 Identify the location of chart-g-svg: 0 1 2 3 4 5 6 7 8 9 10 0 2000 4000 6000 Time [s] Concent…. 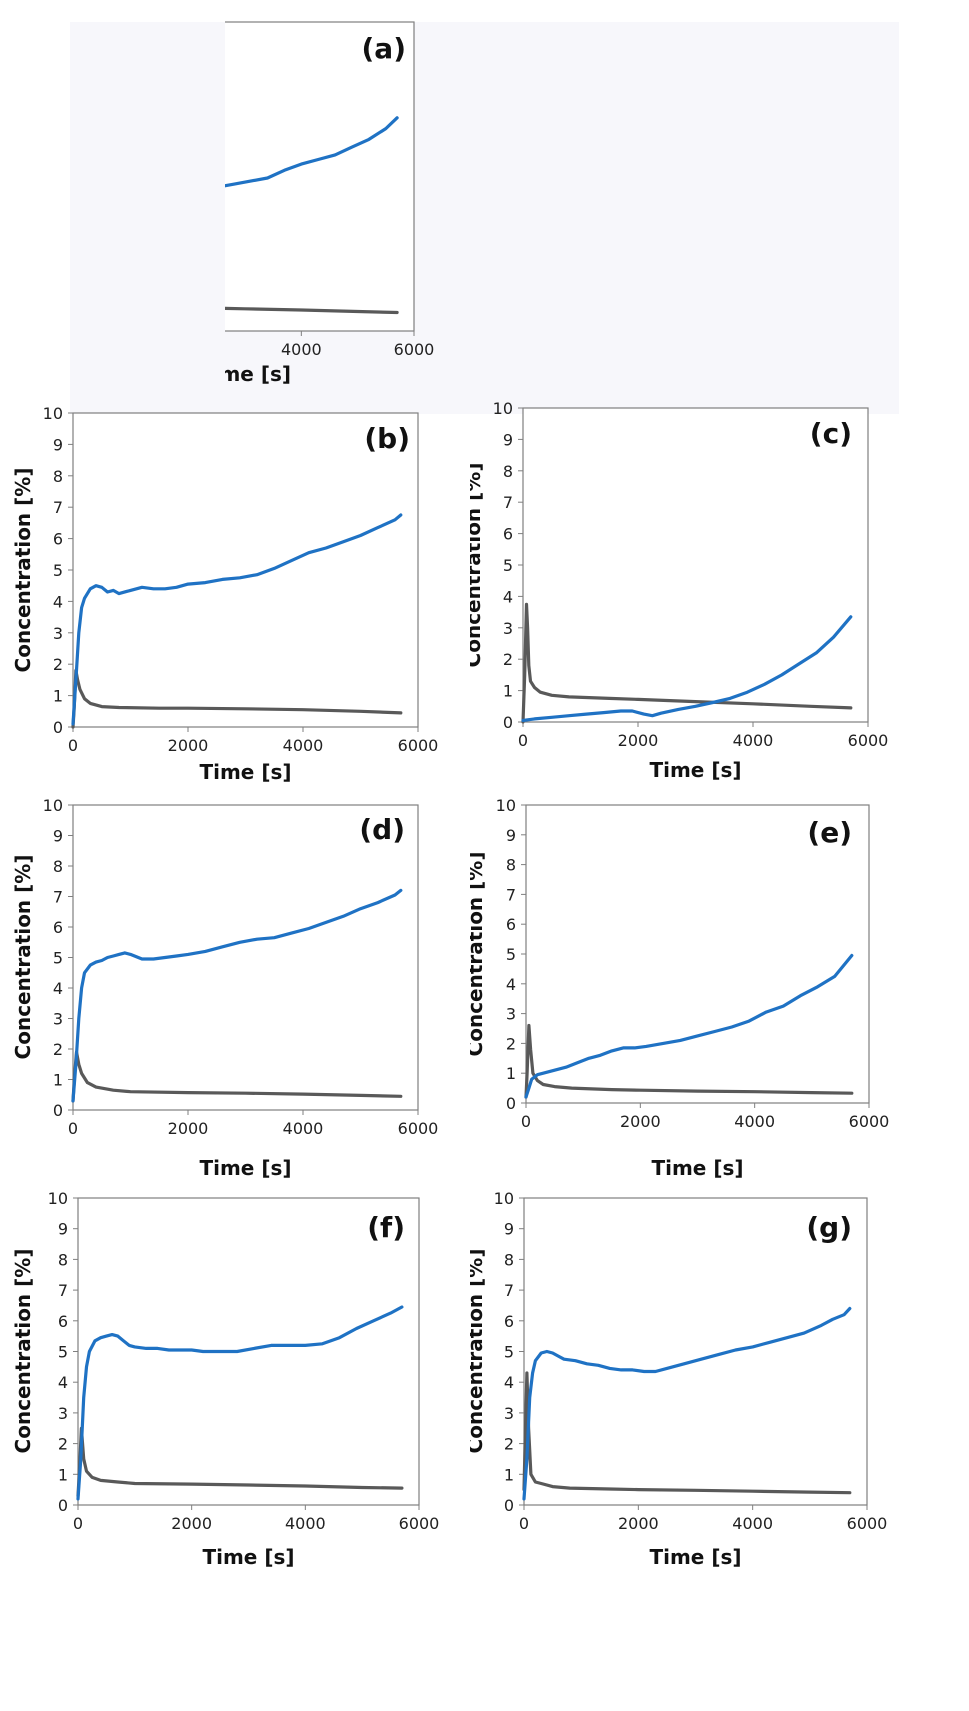
(678, 1379).